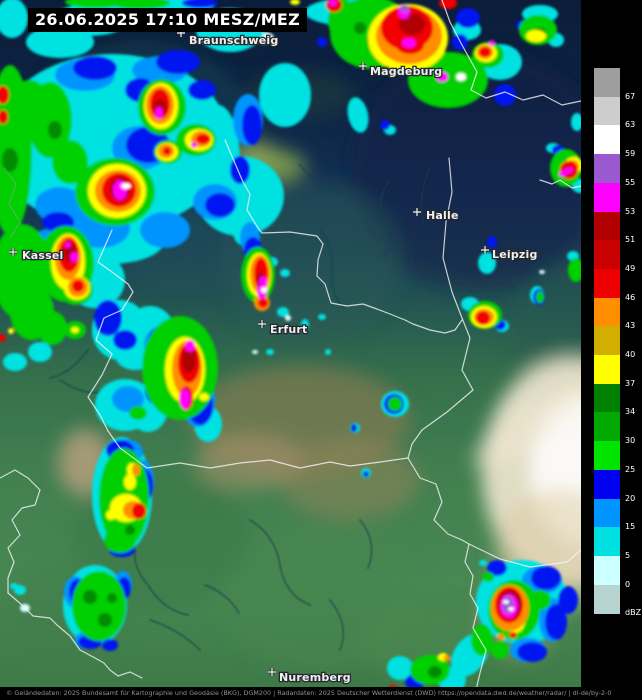 Image resolution: width=642 pixels, height=700 pixels. I want to click on city: Halle, so click(436, 215).